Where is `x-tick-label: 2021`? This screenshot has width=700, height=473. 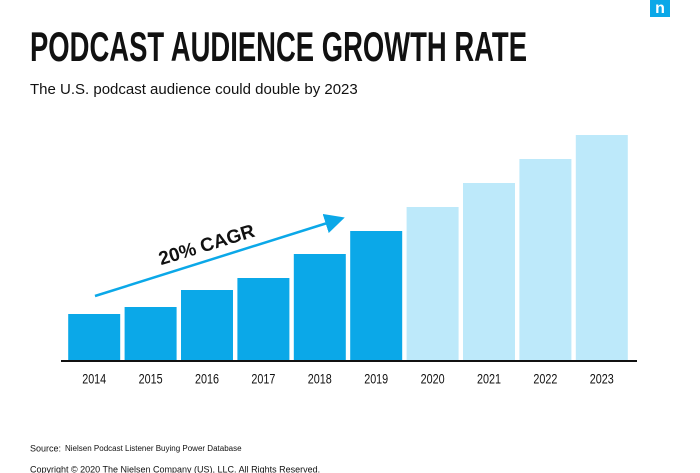 x-tick-label: 2021 is located at coordinates (489, 379).